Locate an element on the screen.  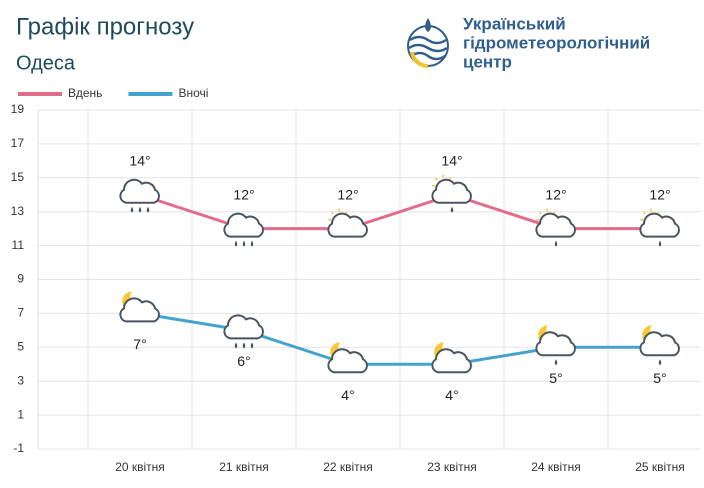
value-label: 7° is located at coordinates (139, 344).